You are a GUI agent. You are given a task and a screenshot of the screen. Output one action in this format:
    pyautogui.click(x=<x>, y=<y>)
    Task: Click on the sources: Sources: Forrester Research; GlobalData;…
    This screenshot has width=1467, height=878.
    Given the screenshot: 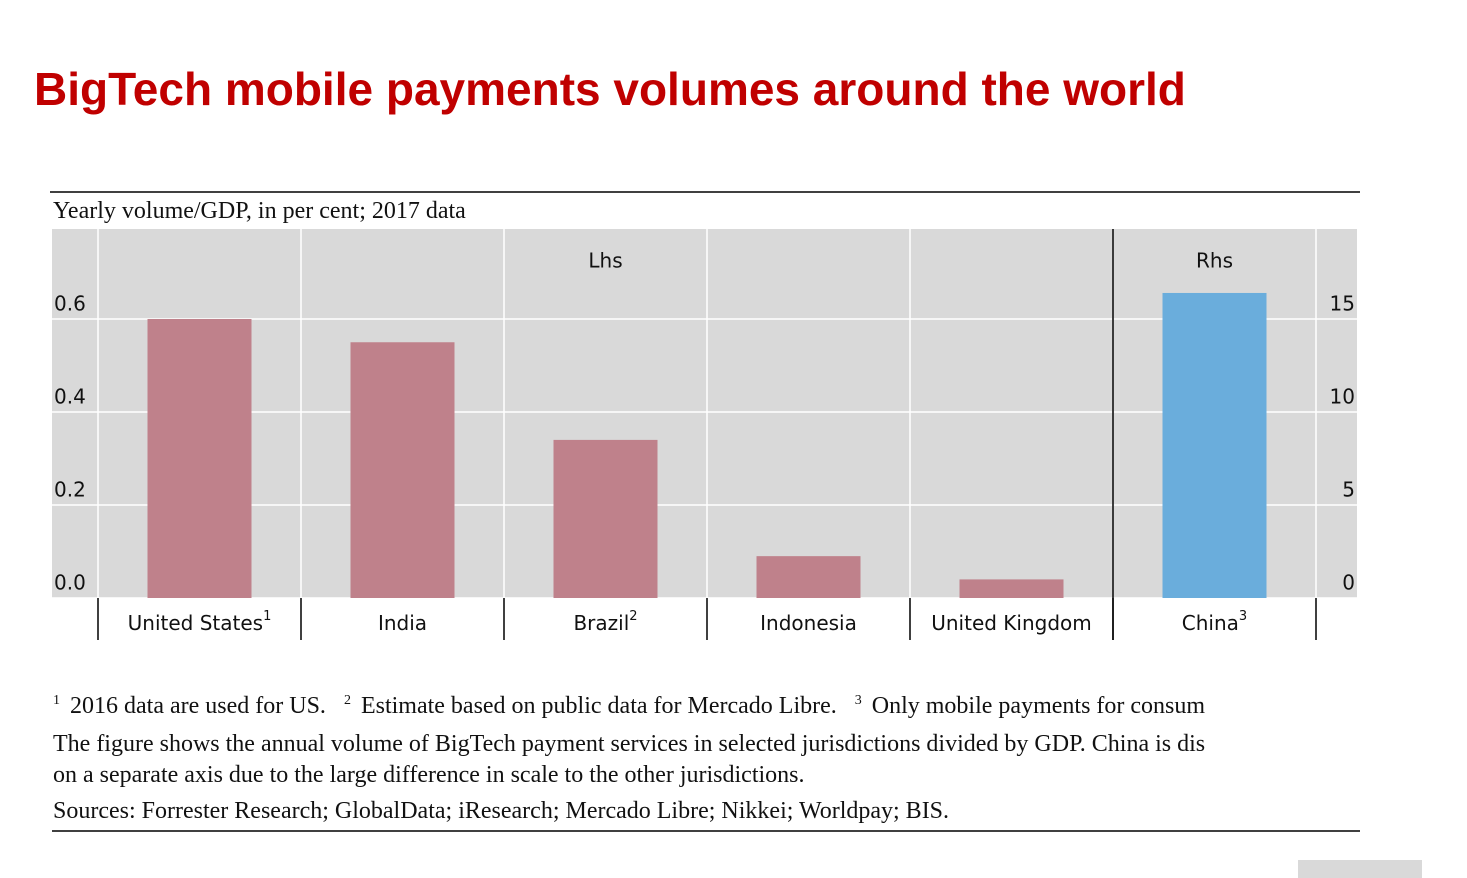 What is the action you would take?
    pyautogui.click(x=501, y=811)
    